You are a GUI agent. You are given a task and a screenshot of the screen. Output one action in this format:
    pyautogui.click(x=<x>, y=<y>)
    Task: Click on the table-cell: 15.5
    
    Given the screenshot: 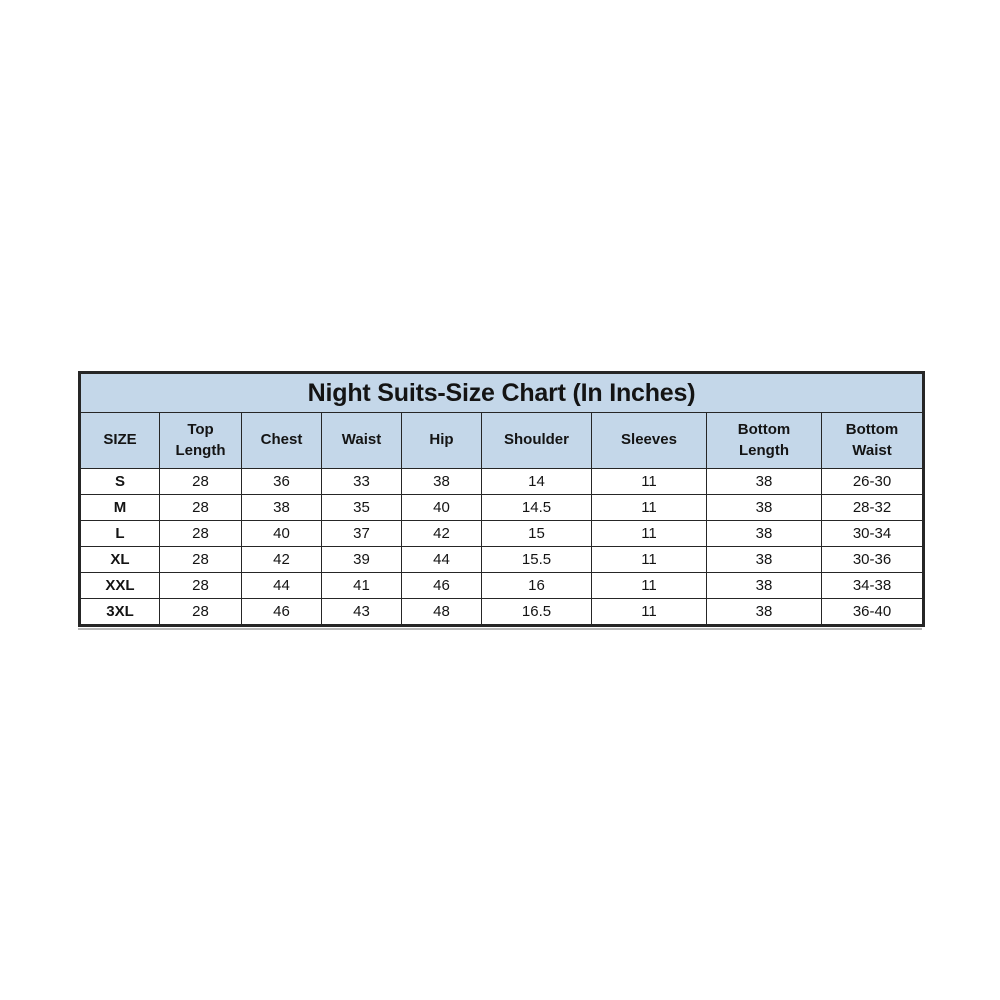 What is the action you would take?
    pyautogui.click(x=536, y=559)
    